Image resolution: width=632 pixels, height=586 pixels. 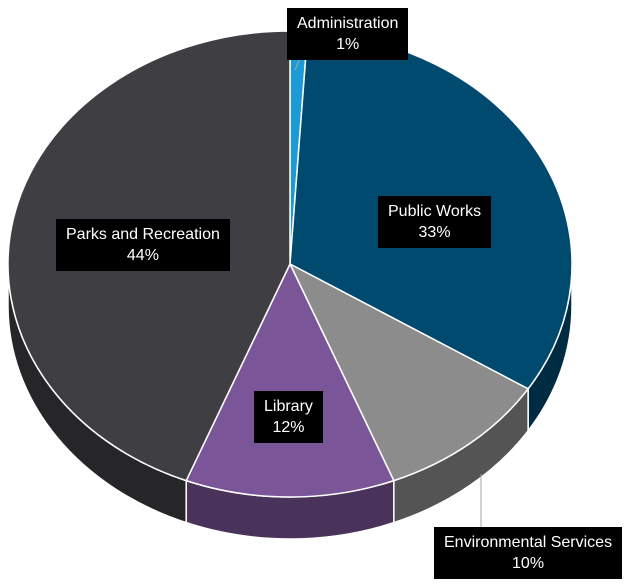 What do you see at coordinates (528, 563) in the screenshot?
I see `slice-percent-environmental-services: 10%` at bounding box center [528, 563].